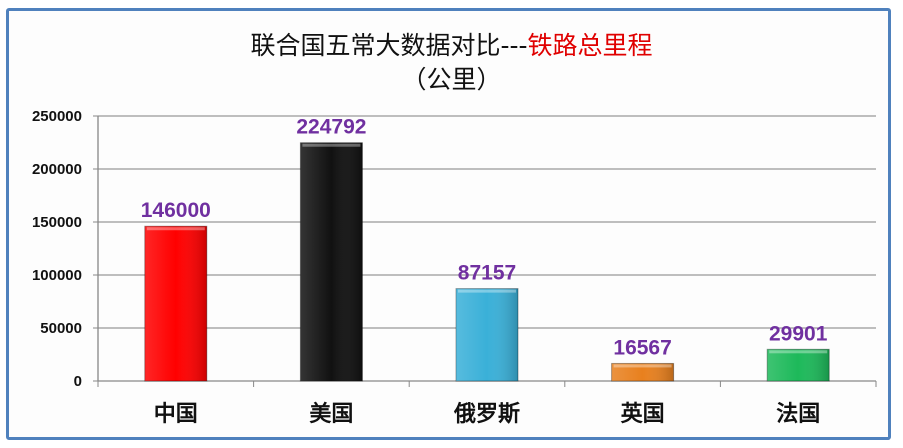 The width and height of the screenshot is (903, 448). Describe the element at coordinates (487, 273) in the screenshot. I see `data-label: 87157` at that location.